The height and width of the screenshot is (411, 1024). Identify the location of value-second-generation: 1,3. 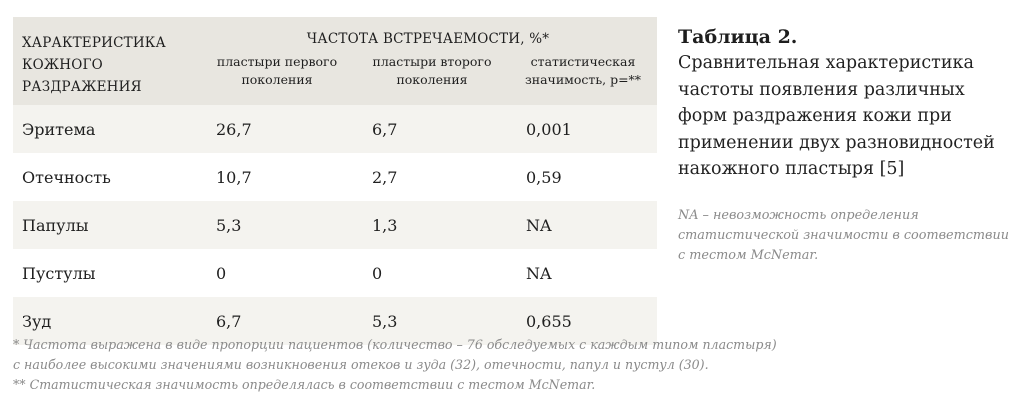
(432, 225).